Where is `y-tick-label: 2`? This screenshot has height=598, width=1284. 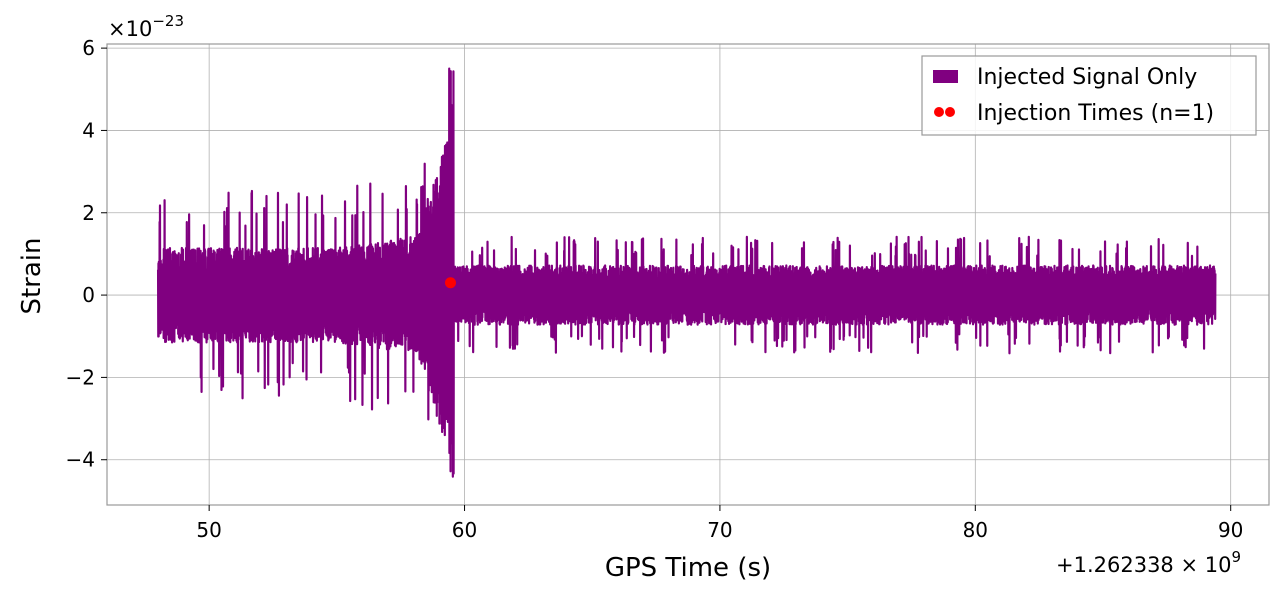 y-tick-label: 2 is located at coordinates (88, 213).